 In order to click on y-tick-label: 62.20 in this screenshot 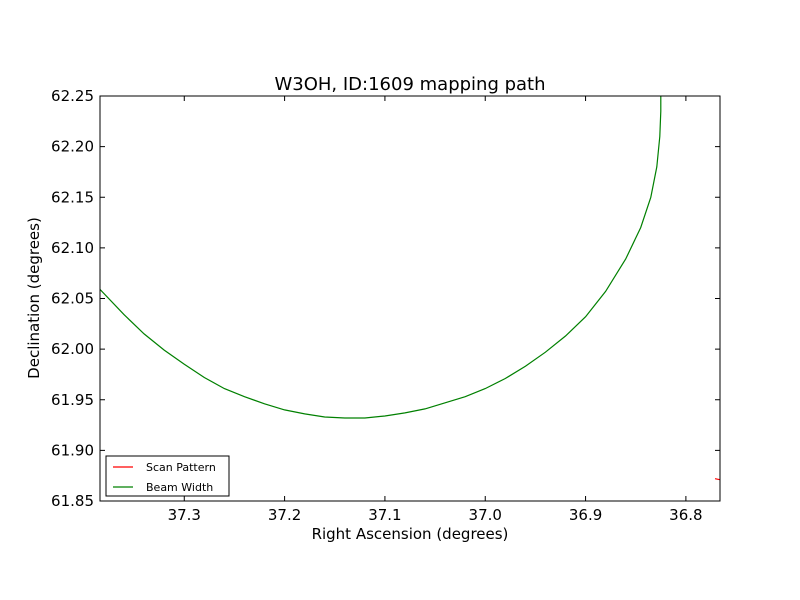, I will do `click(72, 147)`.